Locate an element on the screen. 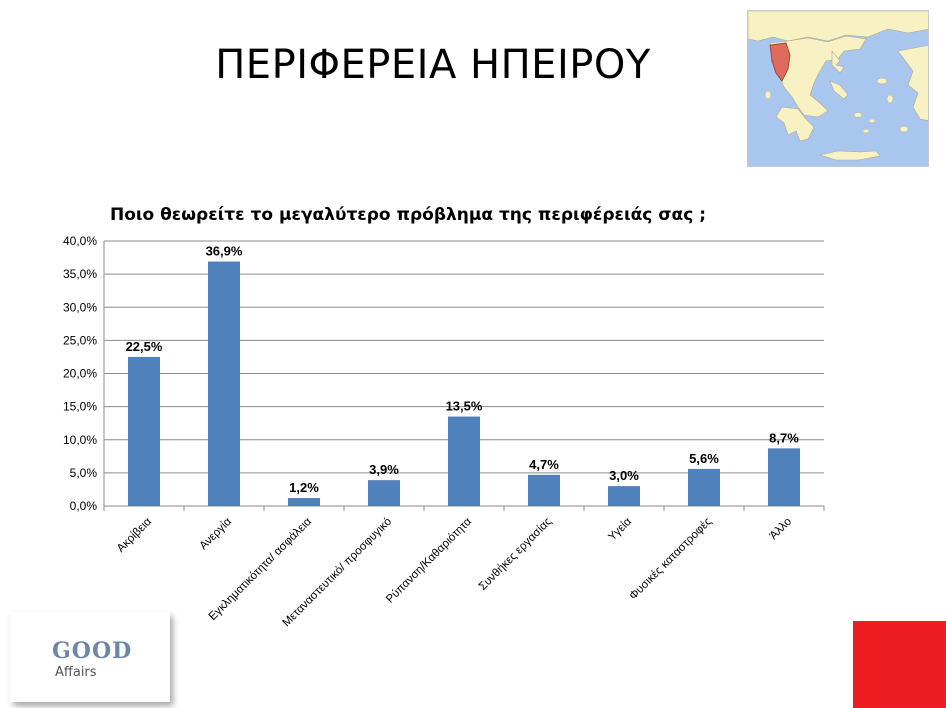 This screenshot has width=946, height=708. data-label: 3,0% is located at coordinates (624, 475).